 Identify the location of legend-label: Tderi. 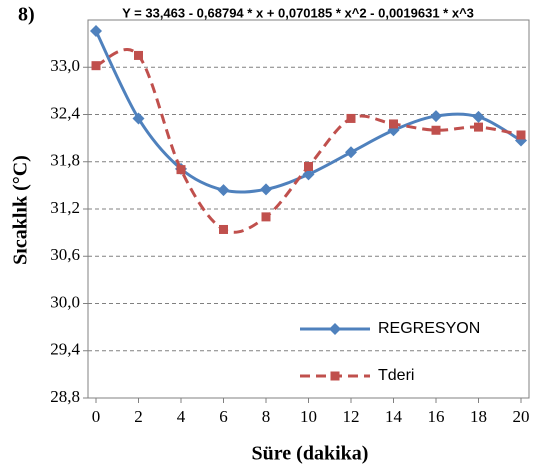
(396, 375).